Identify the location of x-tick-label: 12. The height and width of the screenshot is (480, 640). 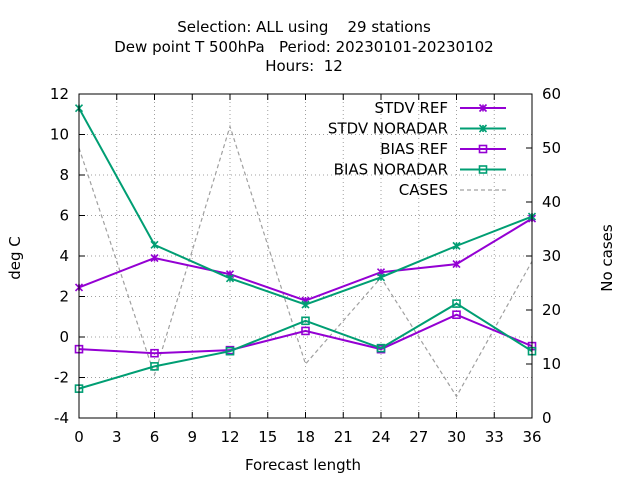
(229, 437).